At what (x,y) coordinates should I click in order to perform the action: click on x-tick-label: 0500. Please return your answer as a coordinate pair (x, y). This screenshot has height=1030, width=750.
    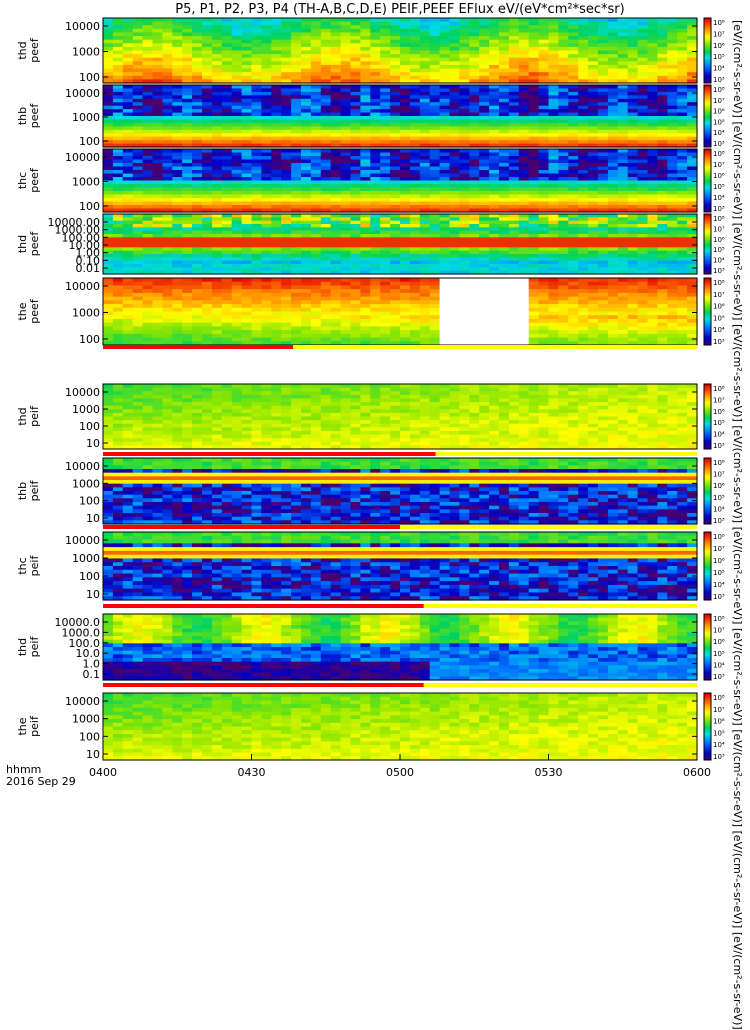
    Looking at the image, I should click on (400, 772).